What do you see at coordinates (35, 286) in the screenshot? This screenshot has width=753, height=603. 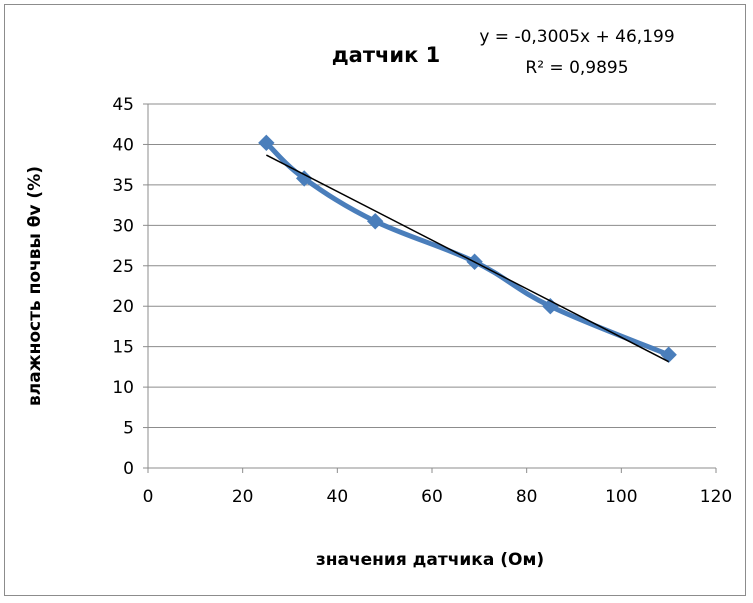 I see `y-axis-label: влажность почвы θv (%)` at bounding box center [35, 286].